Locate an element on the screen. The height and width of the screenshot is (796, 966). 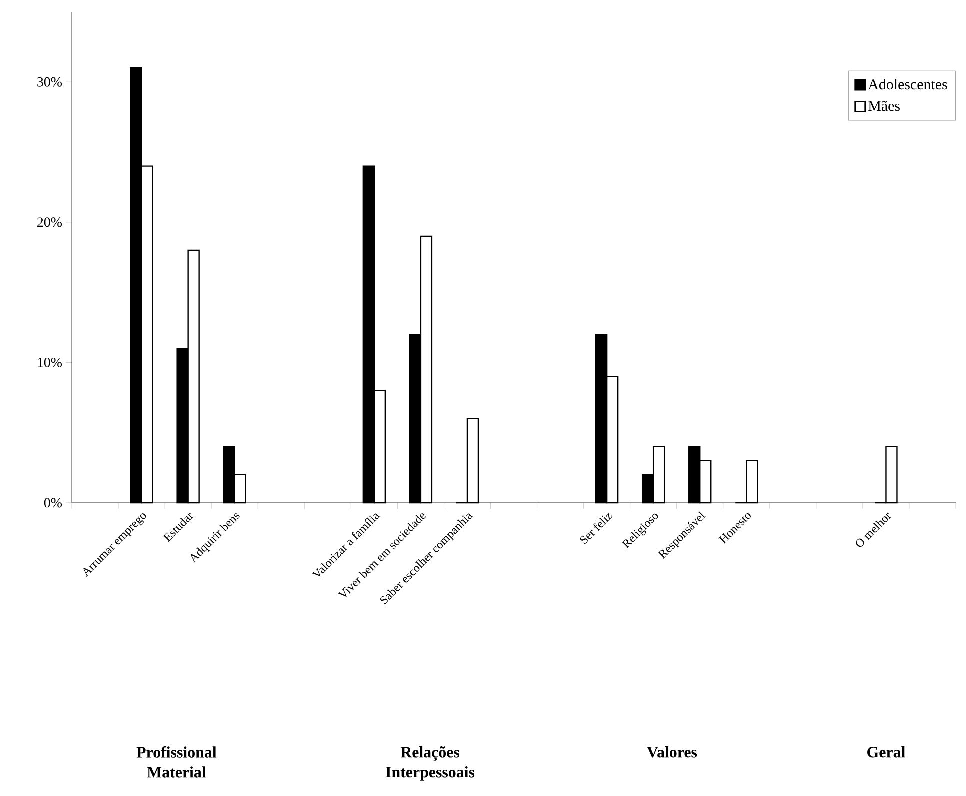
y-tick-label: 20% is located at coordinates (50, 223).